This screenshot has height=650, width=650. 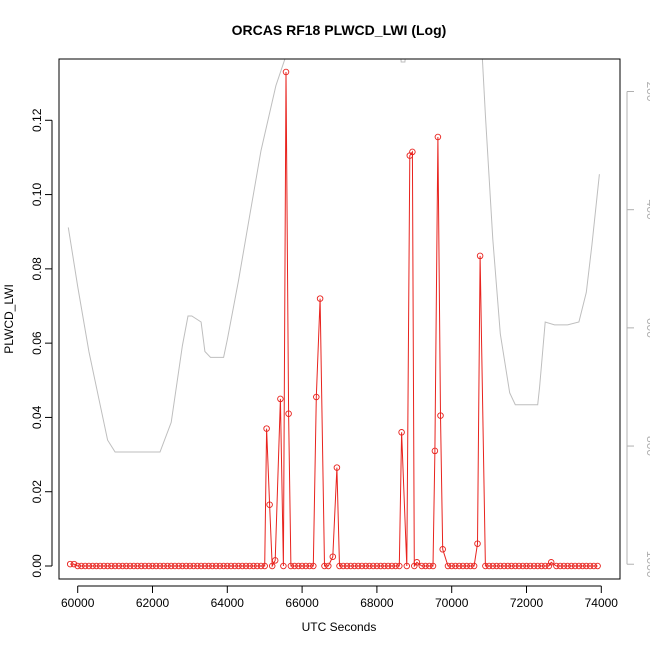 I want to click on x-tick-label: 74000, so click(x=602, y=603).